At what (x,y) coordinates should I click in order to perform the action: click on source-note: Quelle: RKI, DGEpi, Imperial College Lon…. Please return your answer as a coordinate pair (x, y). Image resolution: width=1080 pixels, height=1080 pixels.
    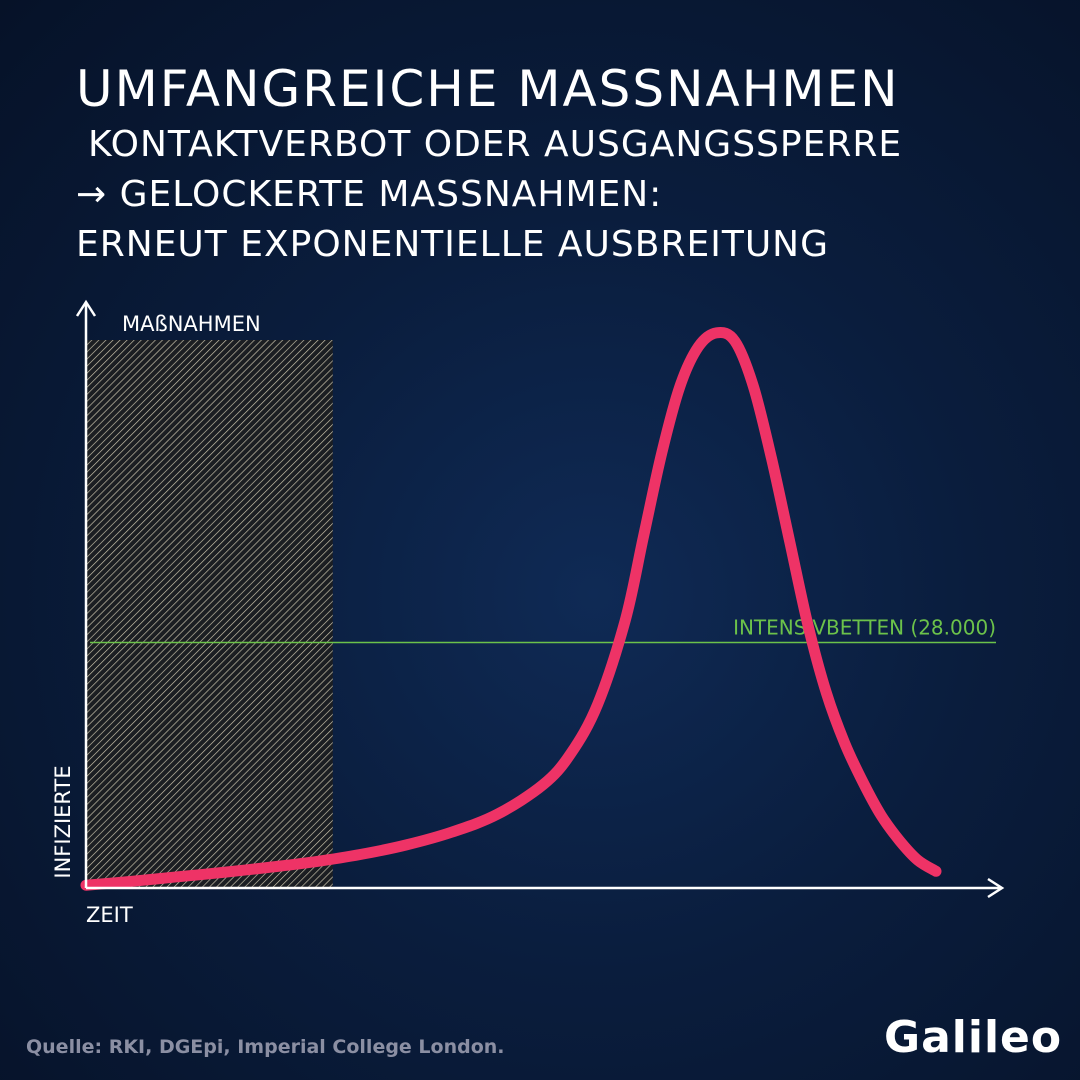
    Looking at the image, I should click on (265, 1047).